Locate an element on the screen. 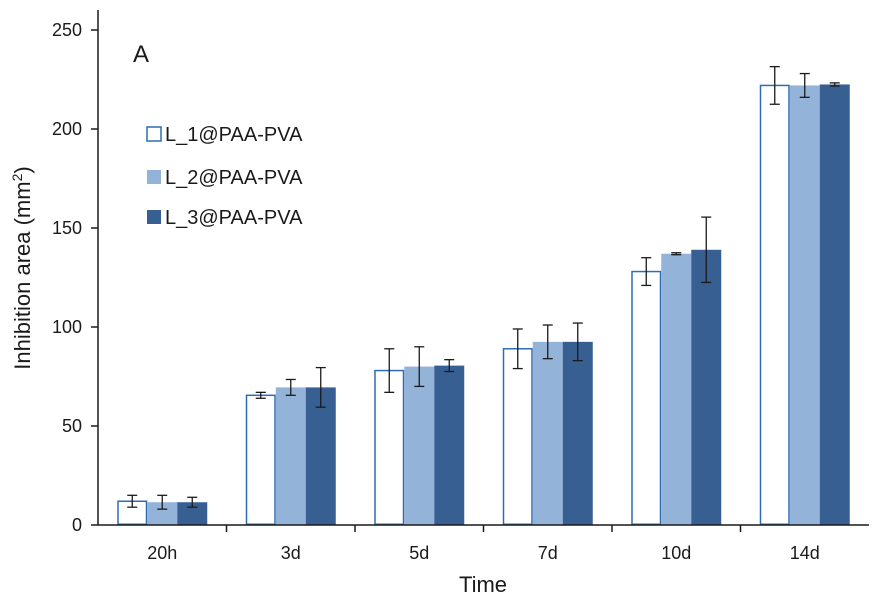 Image resolution: width=879 pixels, height=598 pixels. error-bar-s3-20h is located at coordinates (192, 502).